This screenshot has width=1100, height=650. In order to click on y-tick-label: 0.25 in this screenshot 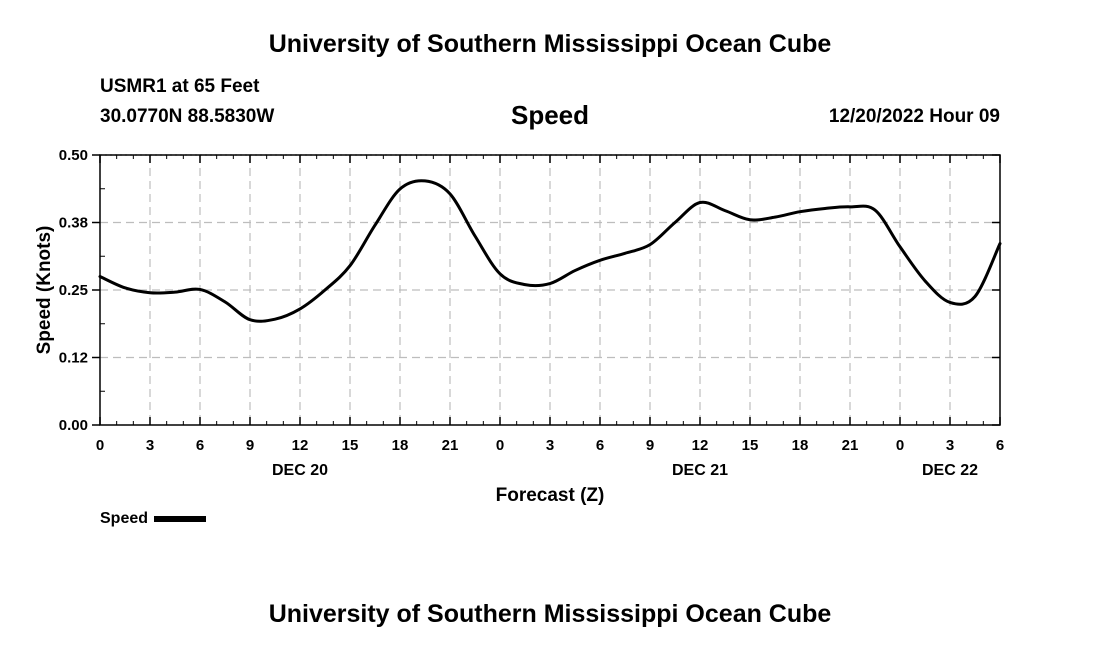, I will do `click(73, 290)`.